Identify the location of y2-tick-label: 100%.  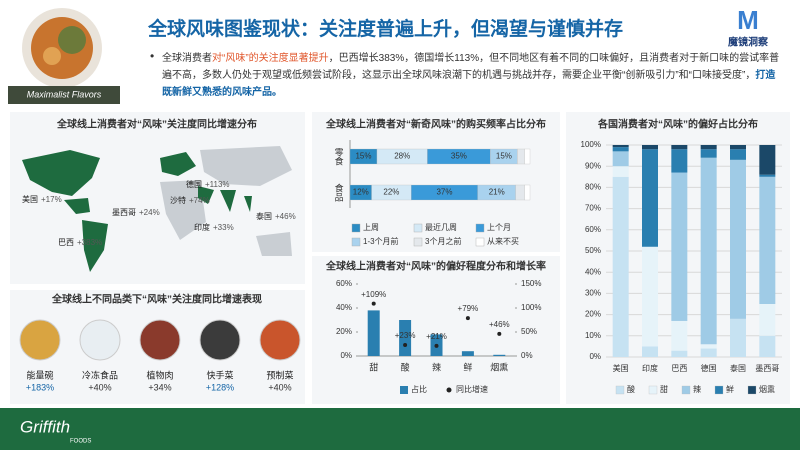
(531, 307).